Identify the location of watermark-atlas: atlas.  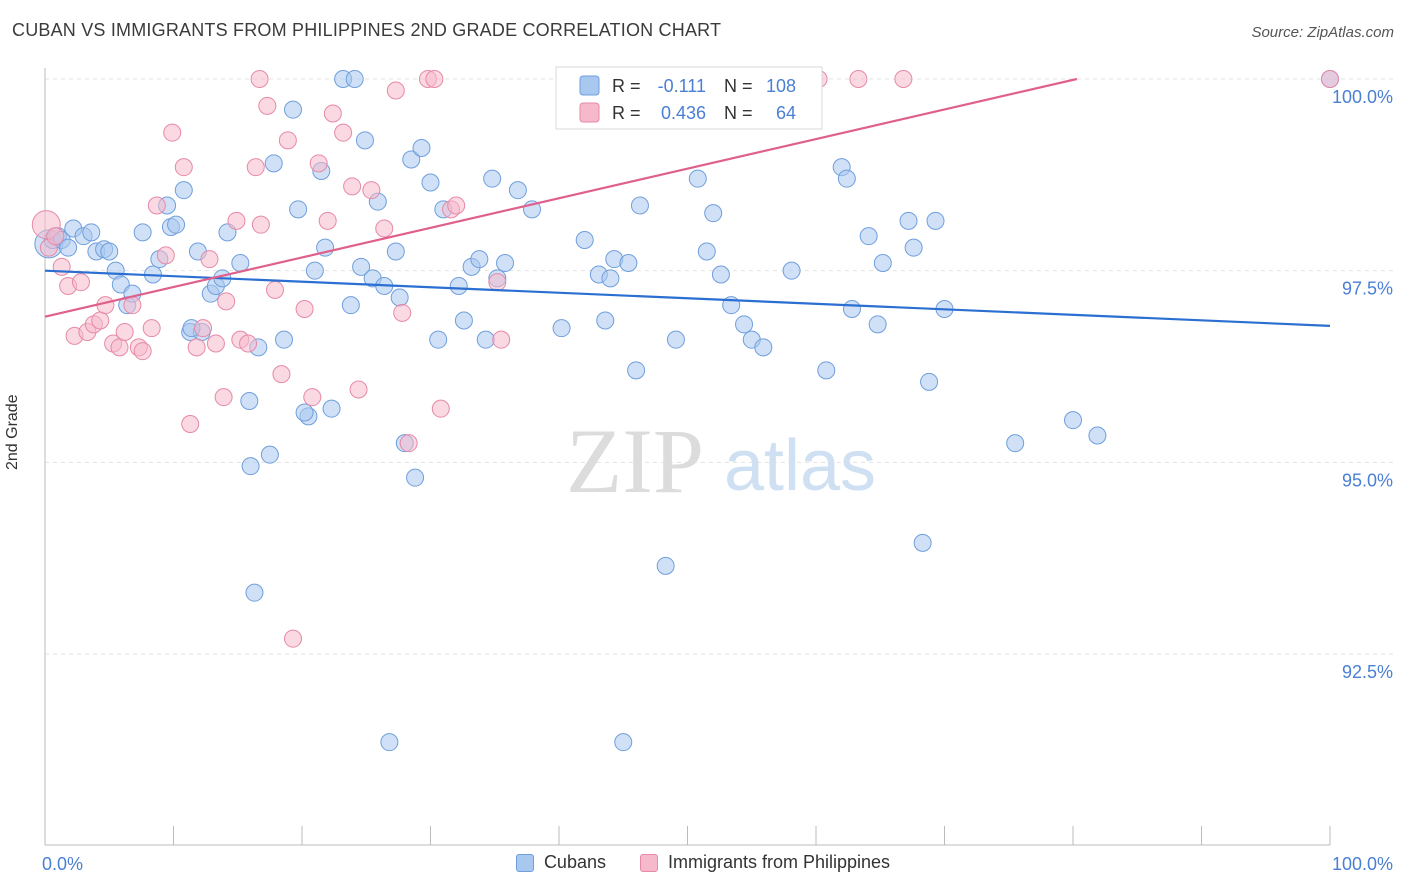
(800, 466).